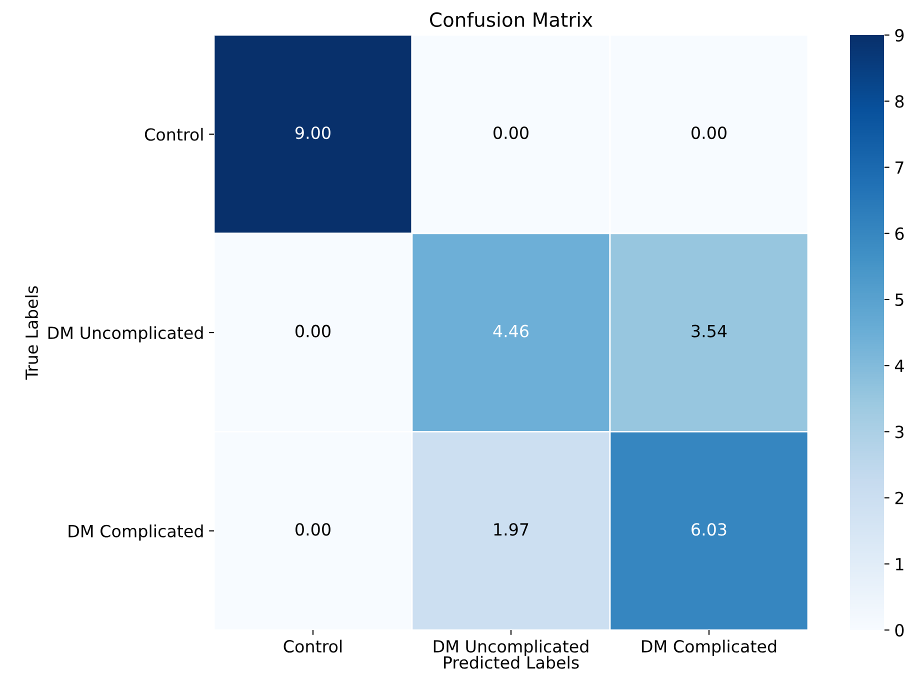 The image size is (909, 689). Describe the element at coordinates (173, 134) in the screenshot. I see `y-tick-label: Control` at that location.